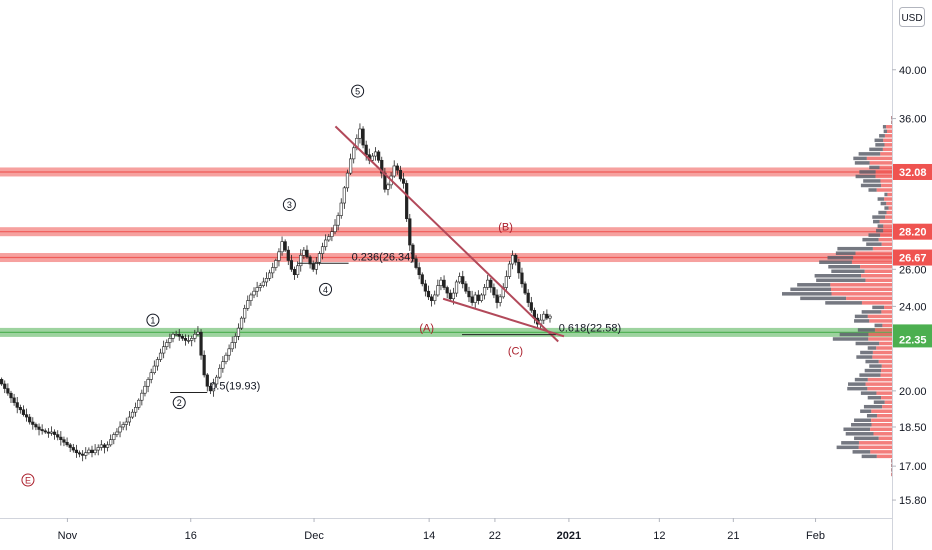 The width and height of the screenshot is (932, 550). What do you see at coordinates (515, 351) in the screenshot?
I see `wave-label-text: (C)` at bounding box center [515, 351].